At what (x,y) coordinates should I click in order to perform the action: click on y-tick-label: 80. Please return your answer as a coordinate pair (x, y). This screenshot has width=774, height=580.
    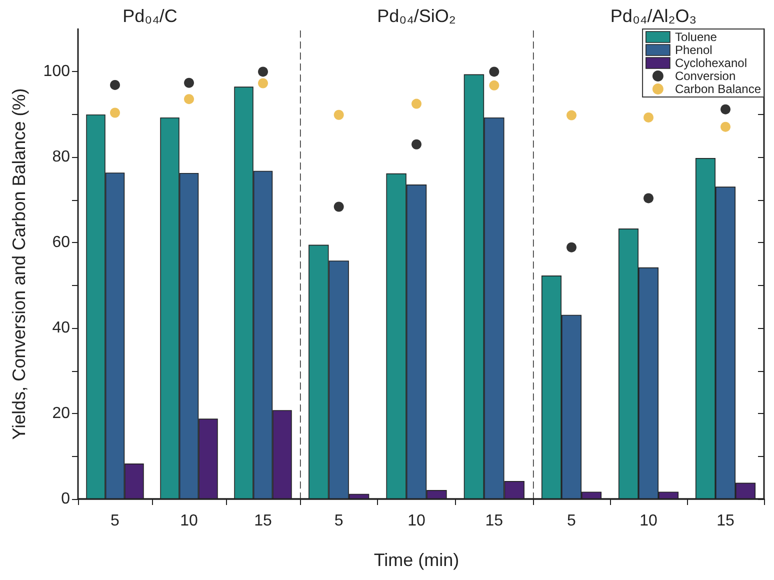
    Looking at the image, I should click on (61, 157).